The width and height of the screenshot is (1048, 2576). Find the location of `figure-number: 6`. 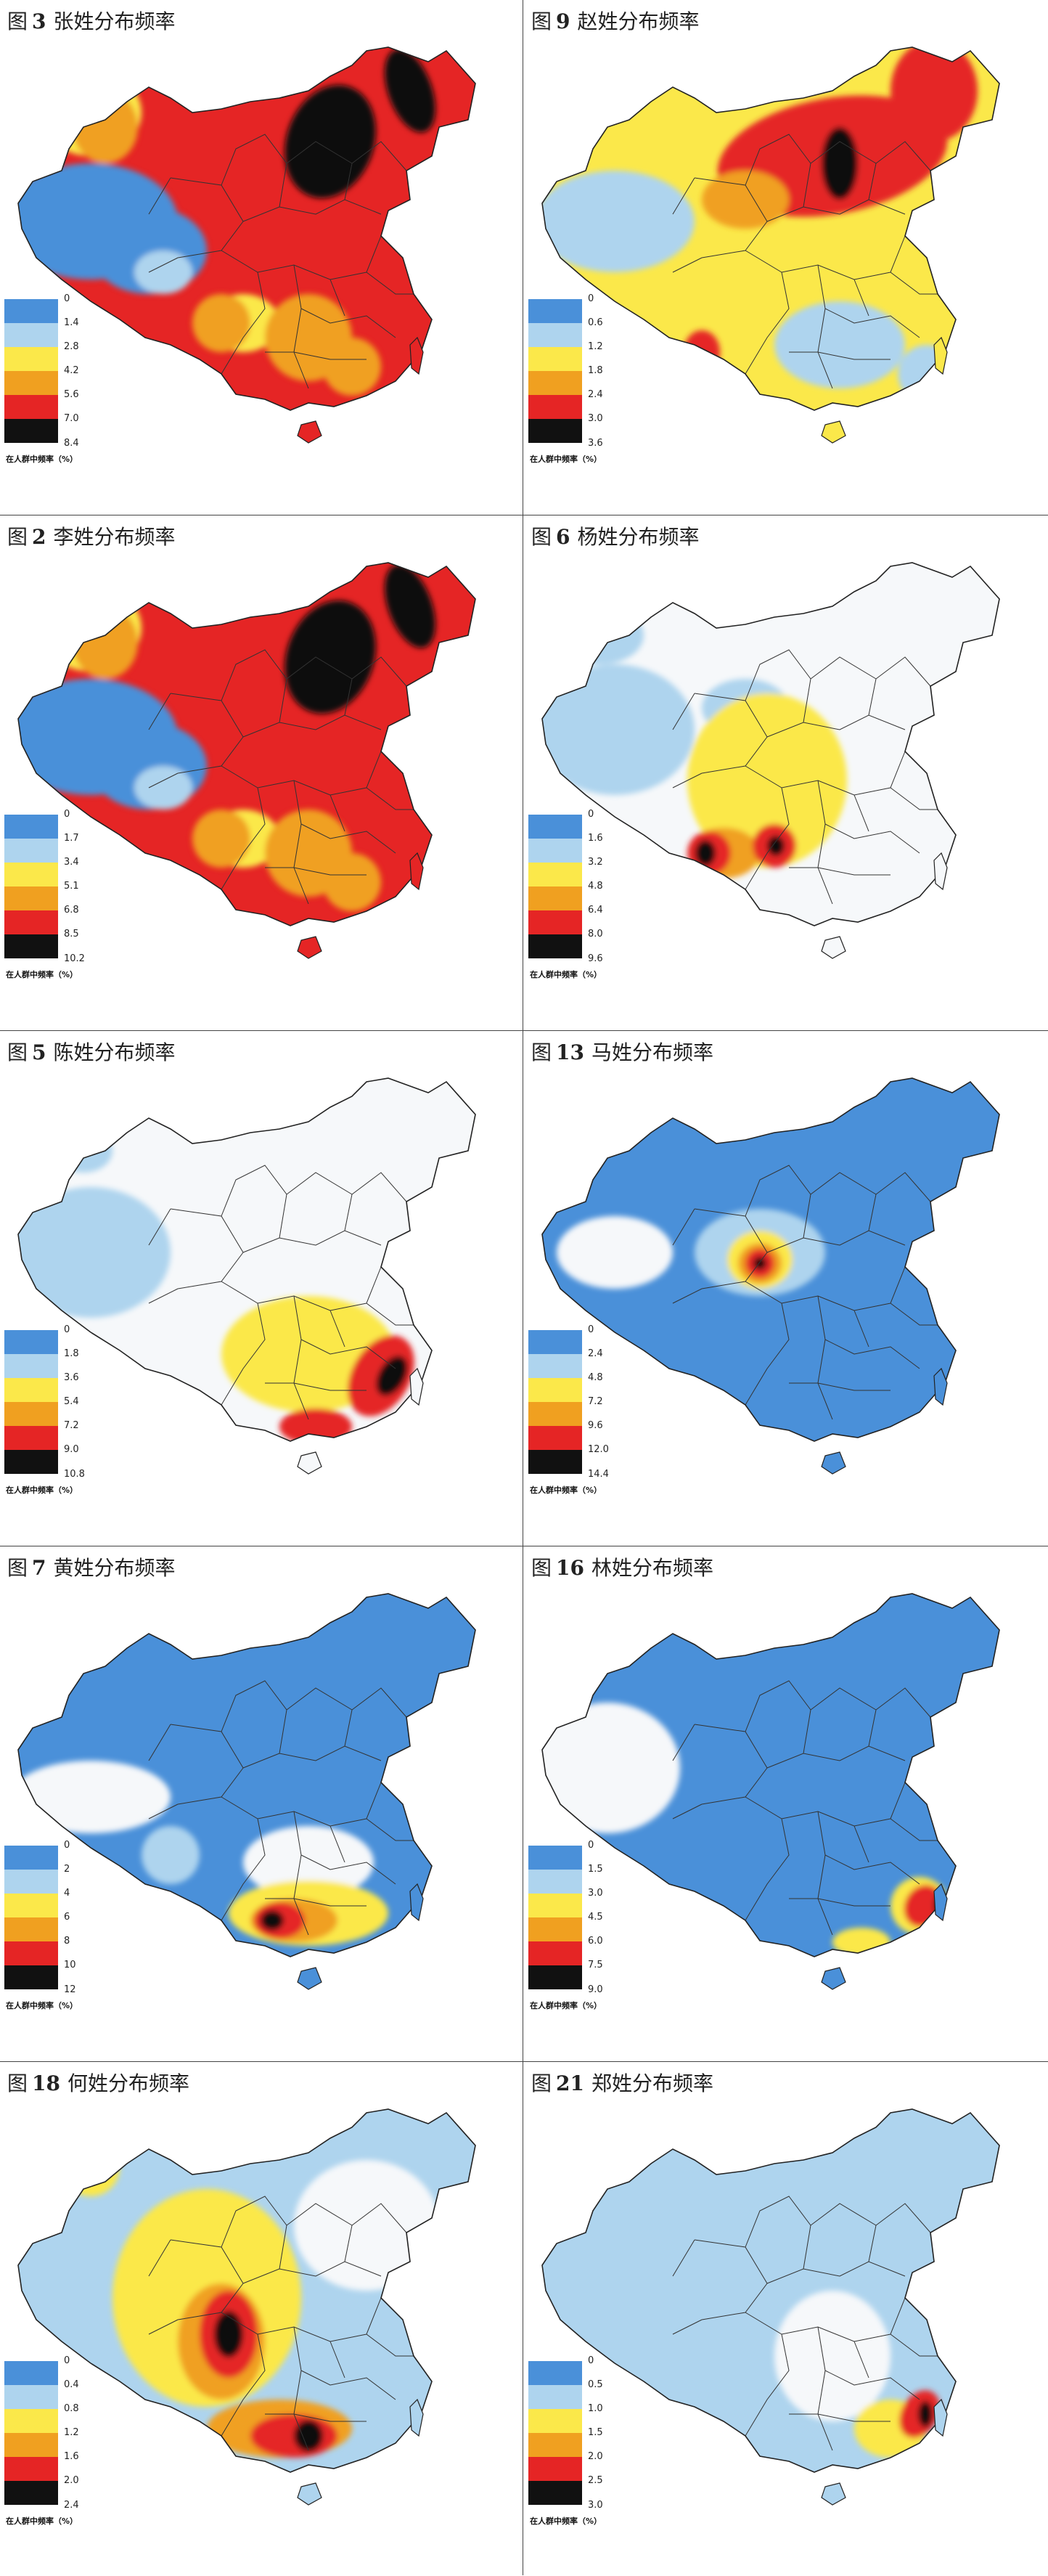

figure-number: 6 is located at coordinates (563, 537).